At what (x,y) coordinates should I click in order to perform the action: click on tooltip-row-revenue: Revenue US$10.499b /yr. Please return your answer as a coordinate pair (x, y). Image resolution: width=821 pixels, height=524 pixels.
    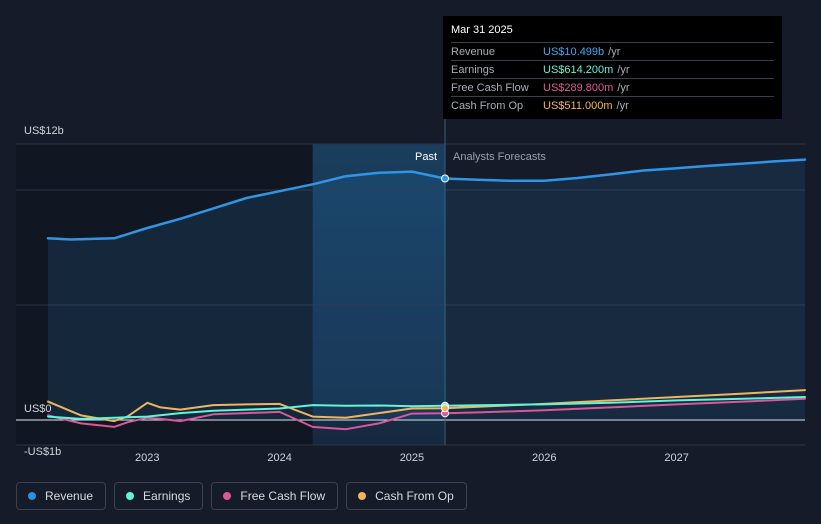
    Looking at the image, I should click on (612, 51).